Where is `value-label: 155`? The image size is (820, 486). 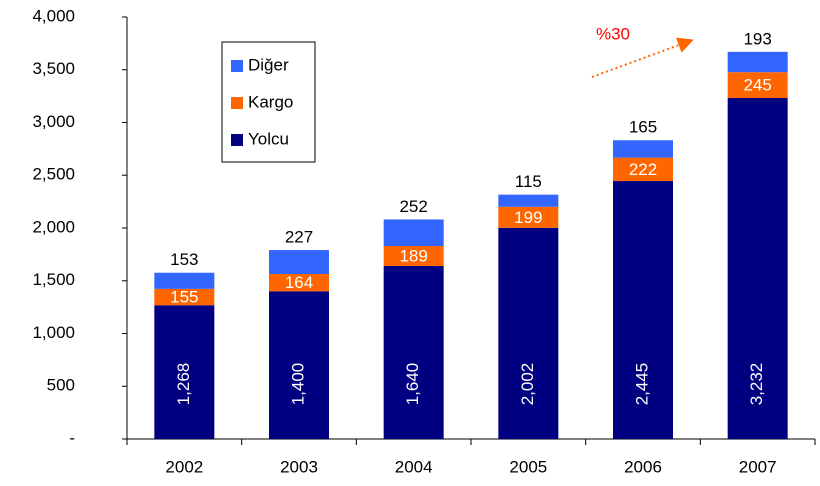 value-label: 155 is located at coordinates (184, 297).